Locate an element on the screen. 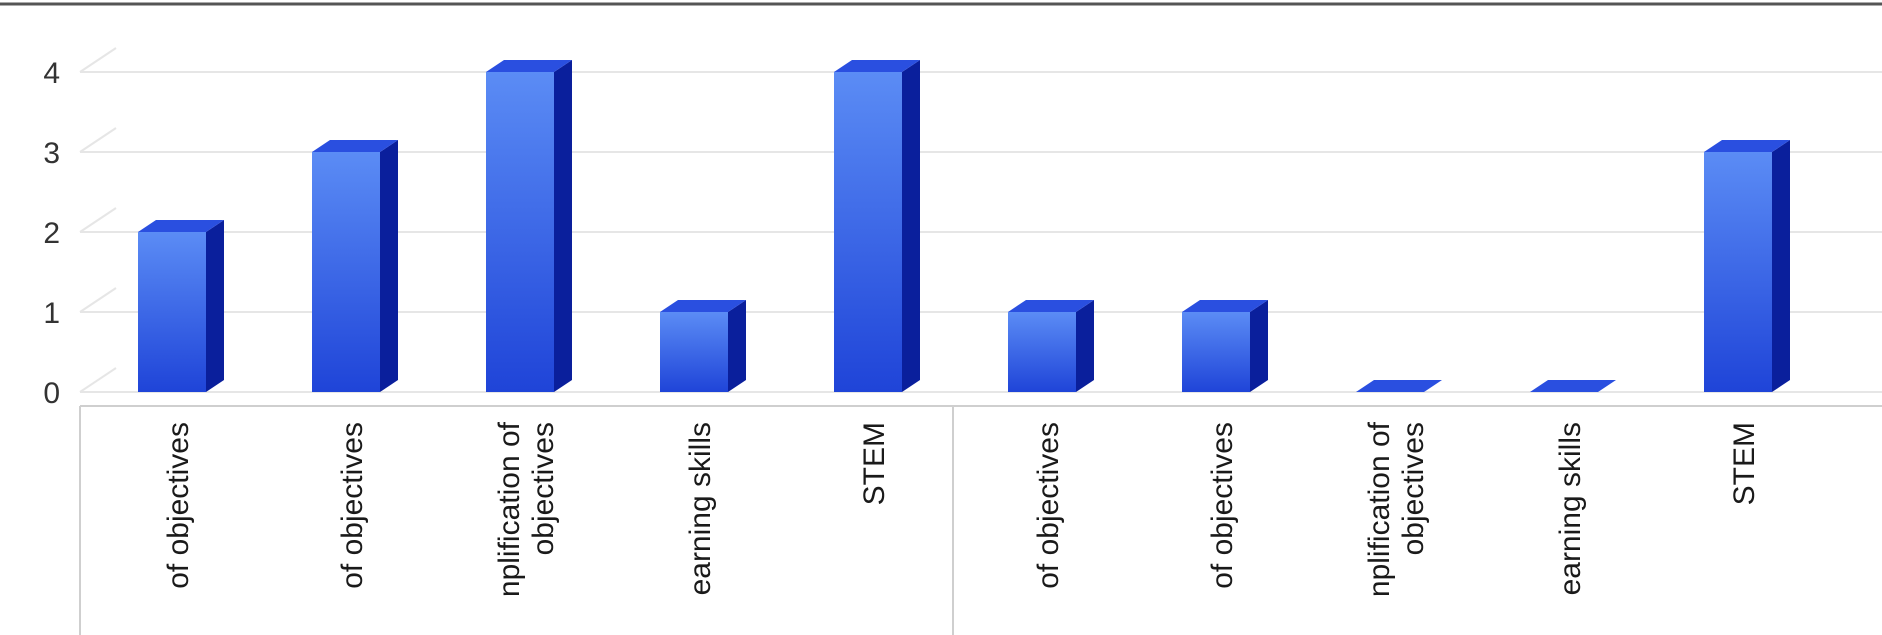 The width and height of the screenshot is (1882, 635). y-tick-label: 3 is located at coordinates (51, 153).